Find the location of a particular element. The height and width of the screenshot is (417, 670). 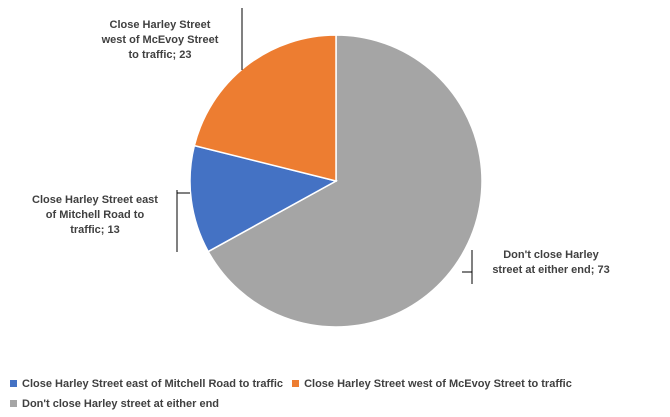

data-label-line: Close Harley Street is located at coordinates (160, 25).